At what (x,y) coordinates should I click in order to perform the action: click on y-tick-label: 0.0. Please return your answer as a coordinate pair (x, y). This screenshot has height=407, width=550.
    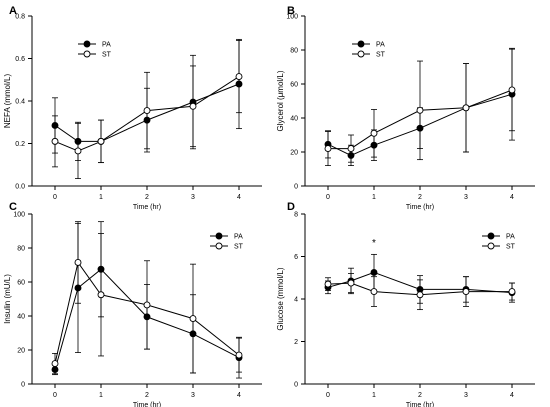
    Looking at the image, I should click on (20, 187).